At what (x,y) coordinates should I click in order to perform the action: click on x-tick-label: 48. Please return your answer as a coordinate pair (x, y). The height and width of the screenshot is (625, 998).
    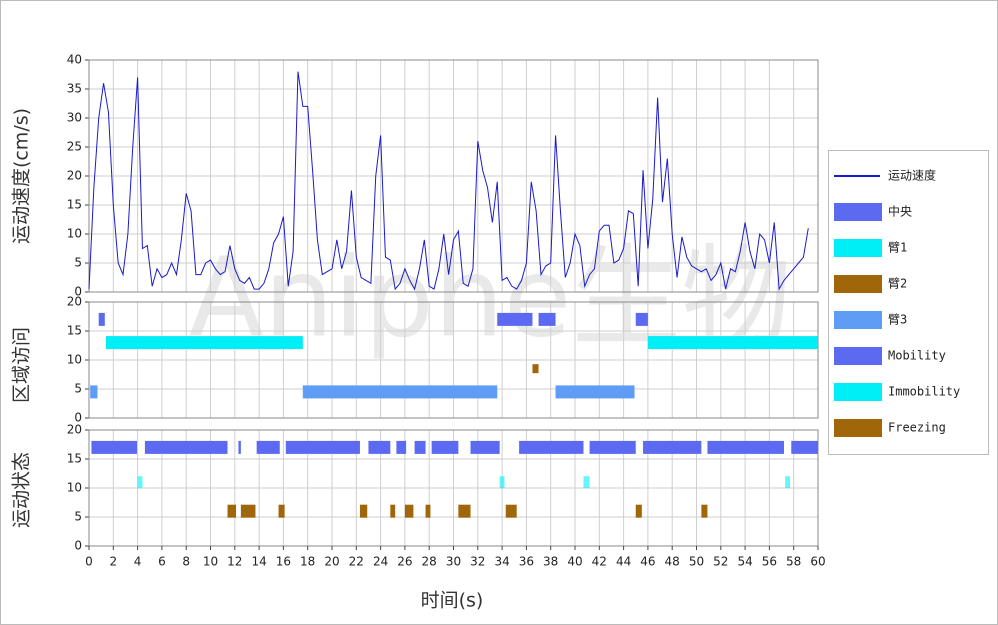
    Looking at the image, I should click on (672, 562).